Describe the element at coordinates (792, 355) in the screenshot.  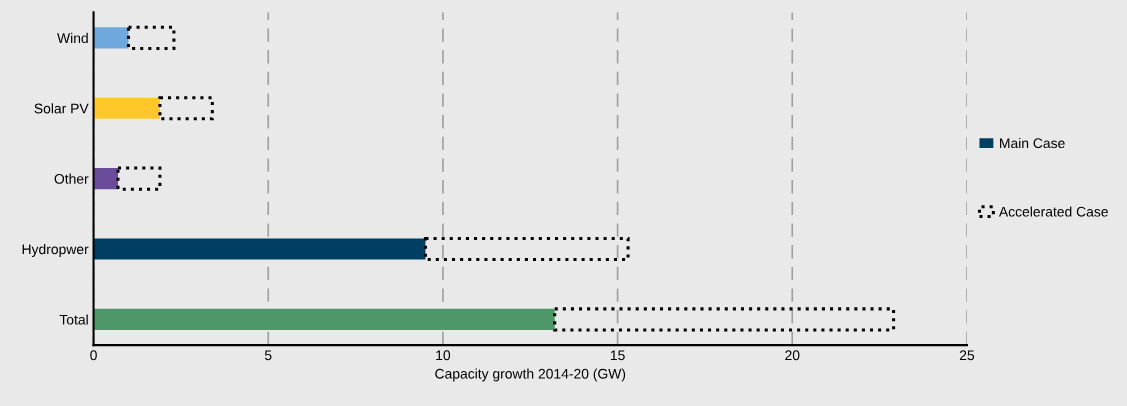
I see `x-tick-label: 20` at that location.